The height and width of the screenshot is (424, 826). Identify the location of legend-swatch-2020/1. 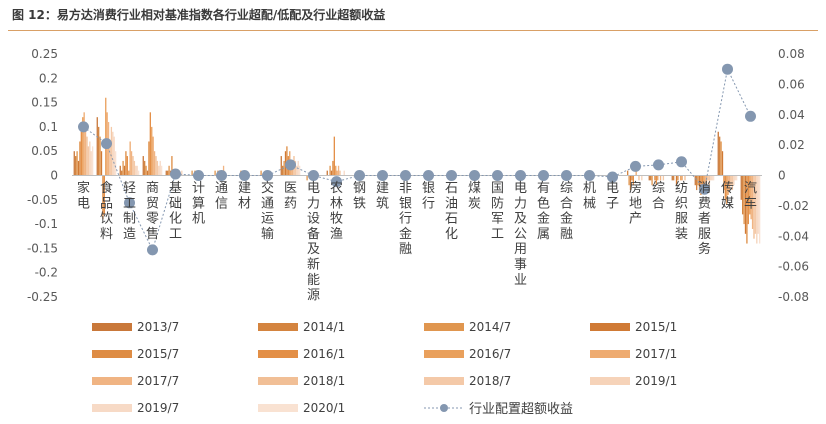
(278, 408).